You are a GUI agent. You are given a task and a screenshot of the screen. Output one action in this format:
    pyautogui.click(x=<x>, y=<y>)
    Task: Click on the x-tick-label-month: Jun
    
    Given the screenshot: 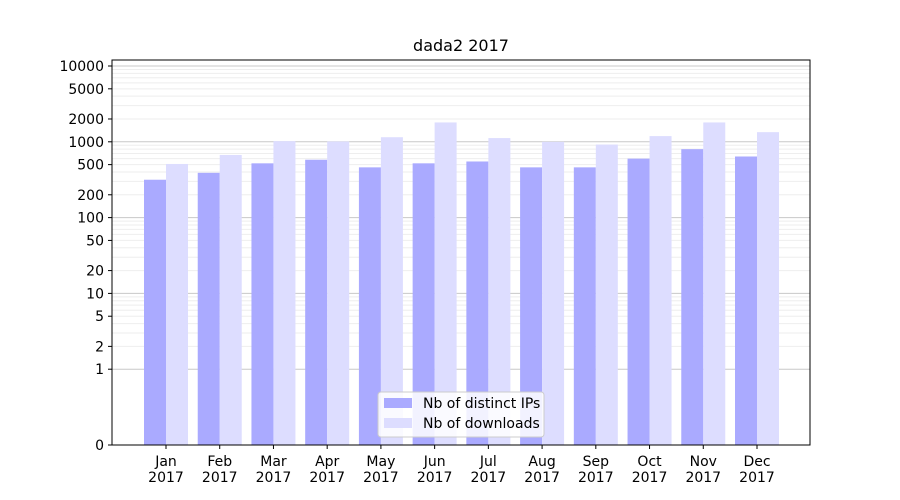 What is the action you would take?
    pyautogui.click(x=434, y=462)
    